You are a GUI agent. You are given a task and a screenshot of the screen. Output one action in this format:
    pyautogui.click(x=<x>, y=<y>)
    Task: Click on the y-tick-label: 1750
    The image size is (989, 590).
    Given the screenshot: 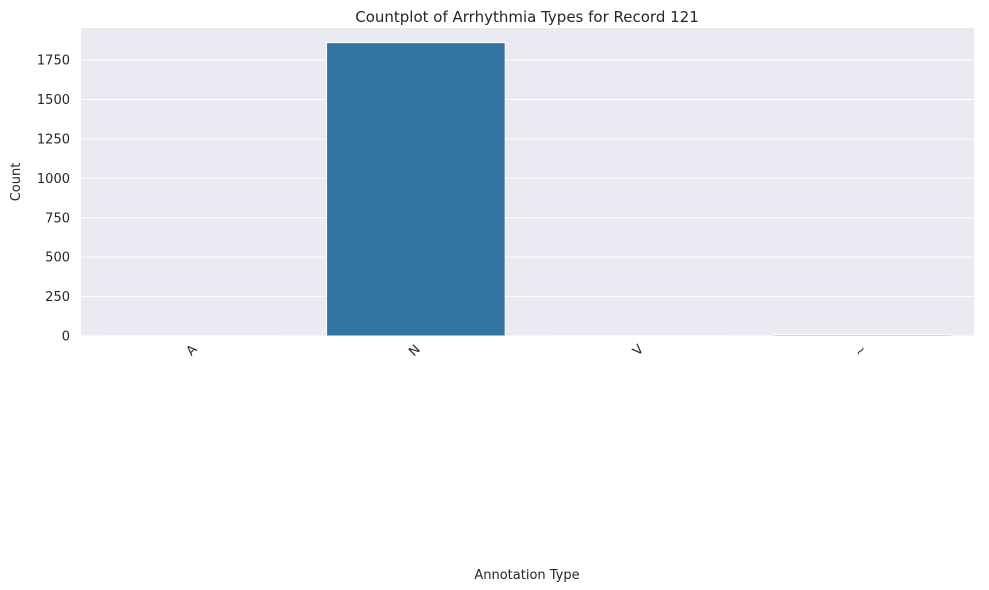 What is the action you would take?
    pyautogui.click(x=53, y=61)
    